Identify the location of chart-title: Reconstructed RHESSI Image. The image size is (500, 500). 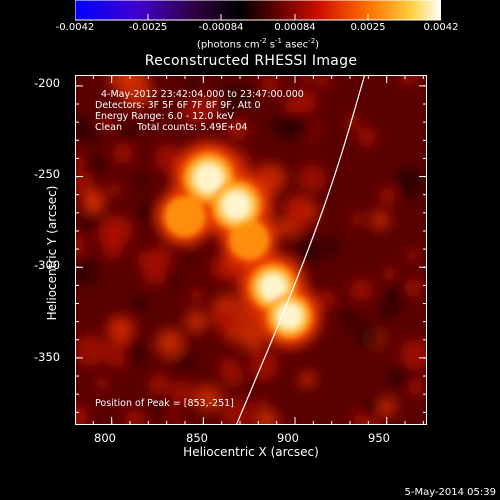
(251, 61).